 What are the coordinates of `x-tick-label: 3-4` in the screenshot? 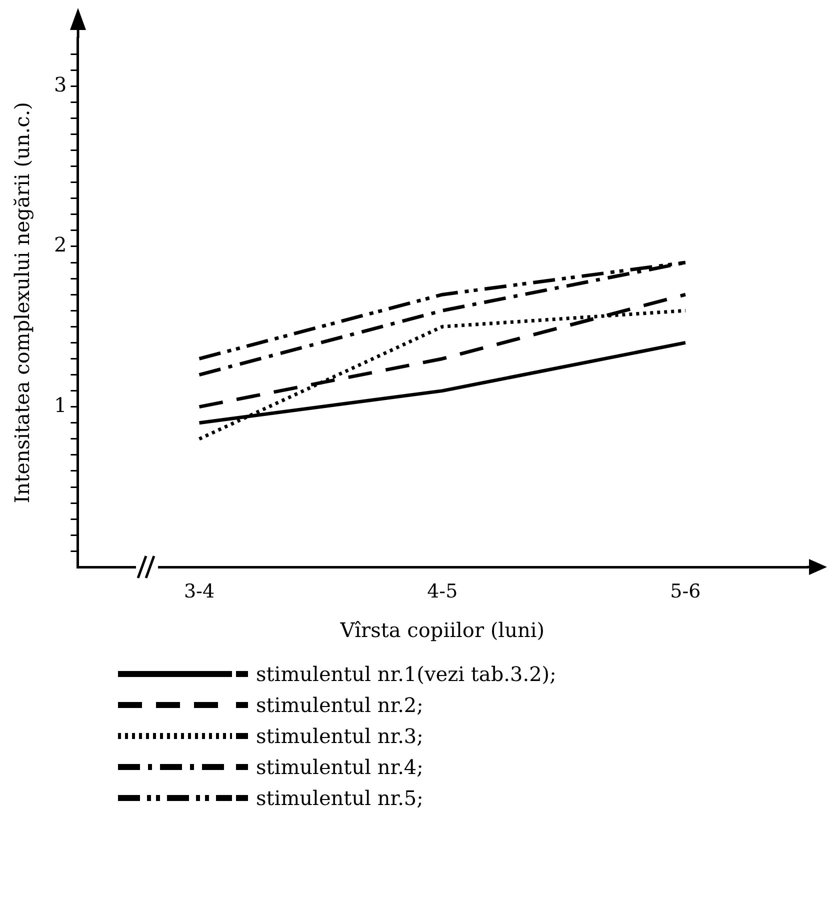 It's located at (199, 591).